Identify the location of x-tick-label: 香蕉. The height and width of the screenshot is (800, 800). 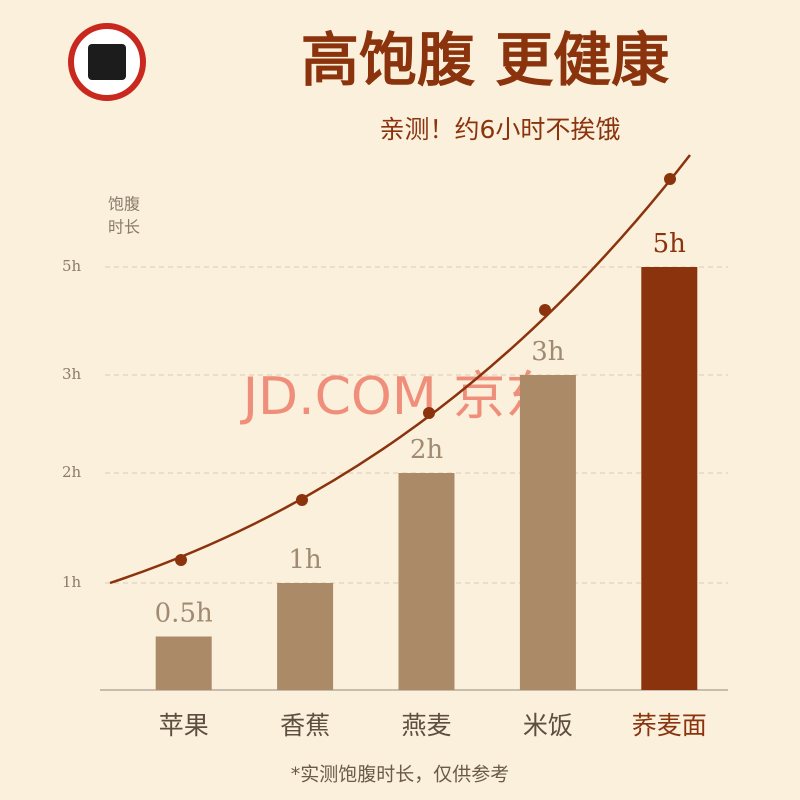
(305, 725).